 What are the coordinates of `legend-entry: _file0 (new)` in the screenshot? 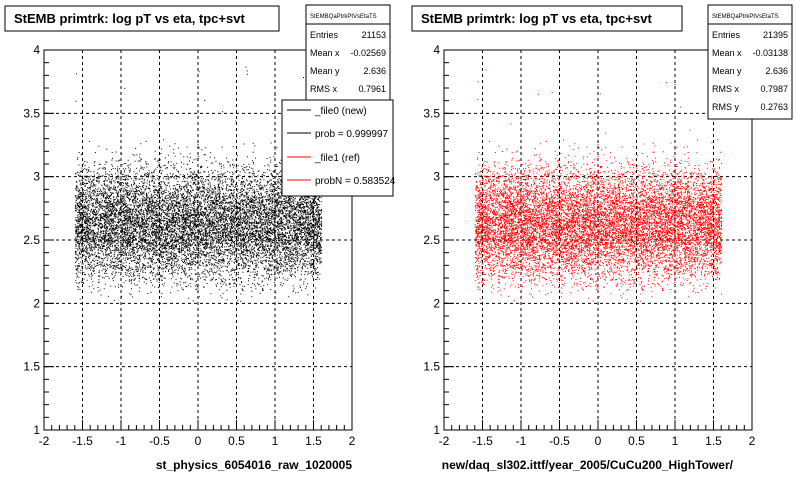 It's located at (340, 111).